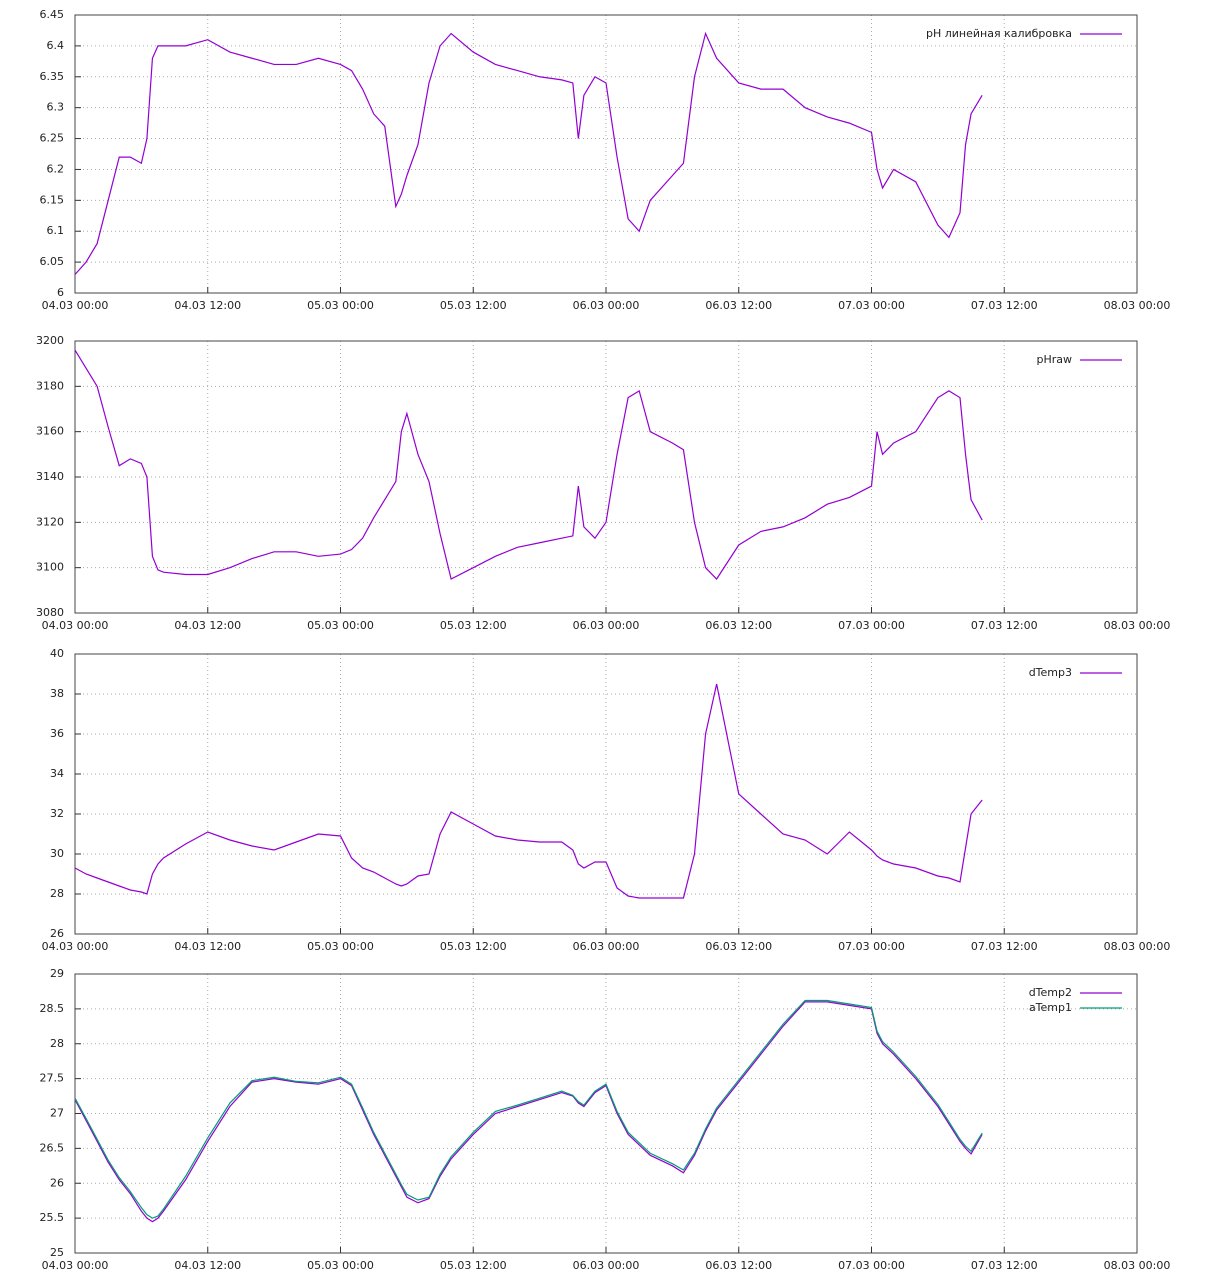 Image resolution: width=1212 pixels, height=1280 pixels. I want to click on y-tick-label: 3140, so click(50, 476).